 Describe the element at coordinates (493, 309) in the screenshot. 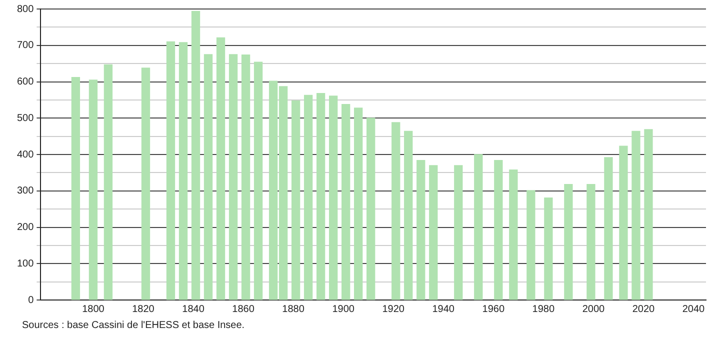

I see `x-tick-label: 1960` at that location.